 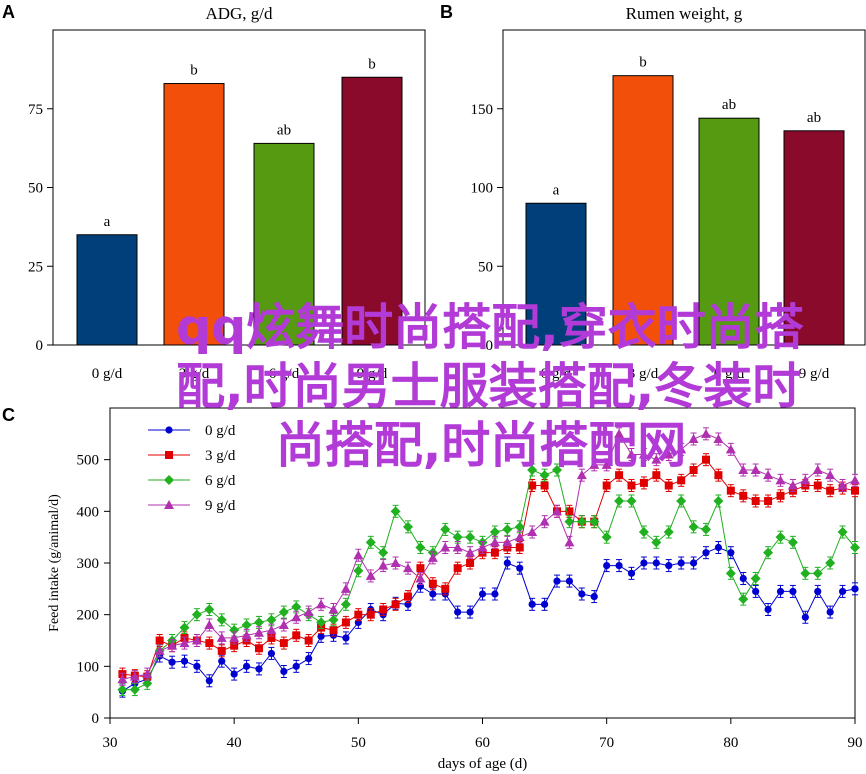 What do you see at coordinates (88, 512) in the screenshot?
I see `y-tick-label: 400` at bounding box center [88, 512].